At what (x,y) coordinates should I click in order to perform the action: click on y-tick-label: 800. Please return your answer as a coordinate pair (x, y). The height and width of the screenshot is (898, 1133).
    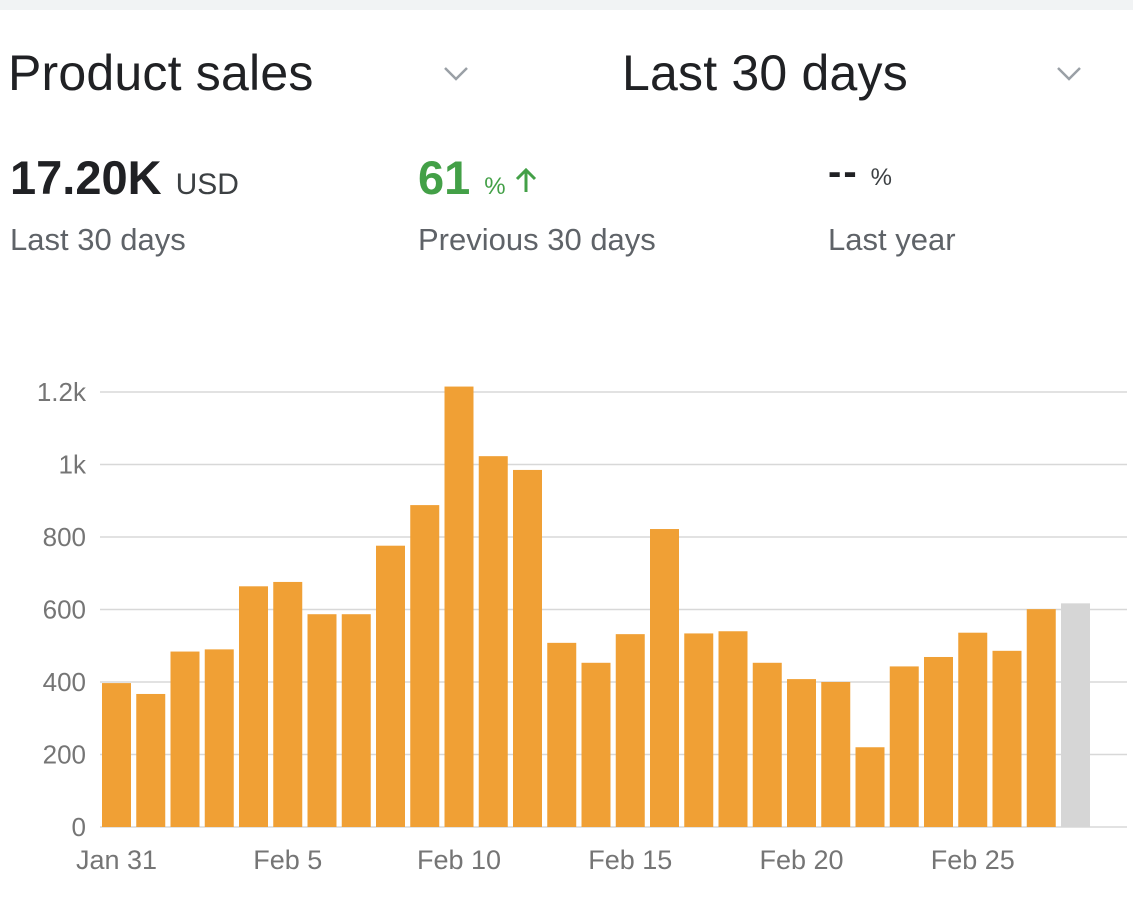
    Looking at the image, I should click on (64, 537).